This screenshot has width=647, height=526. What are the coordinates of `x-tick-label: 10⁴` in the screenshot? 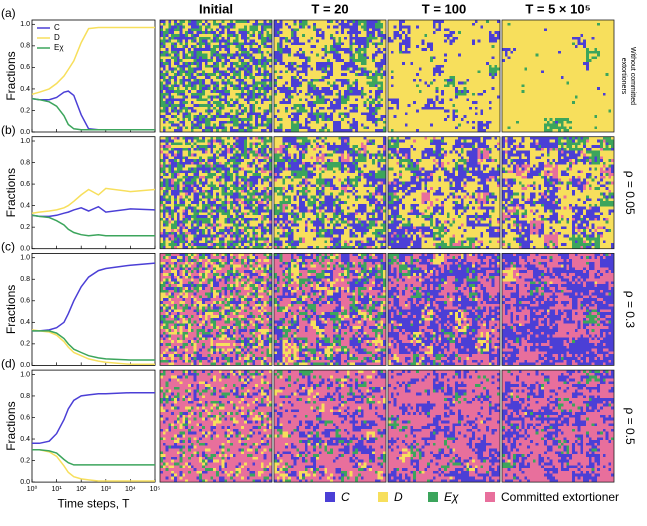 It's located at (130, 489).